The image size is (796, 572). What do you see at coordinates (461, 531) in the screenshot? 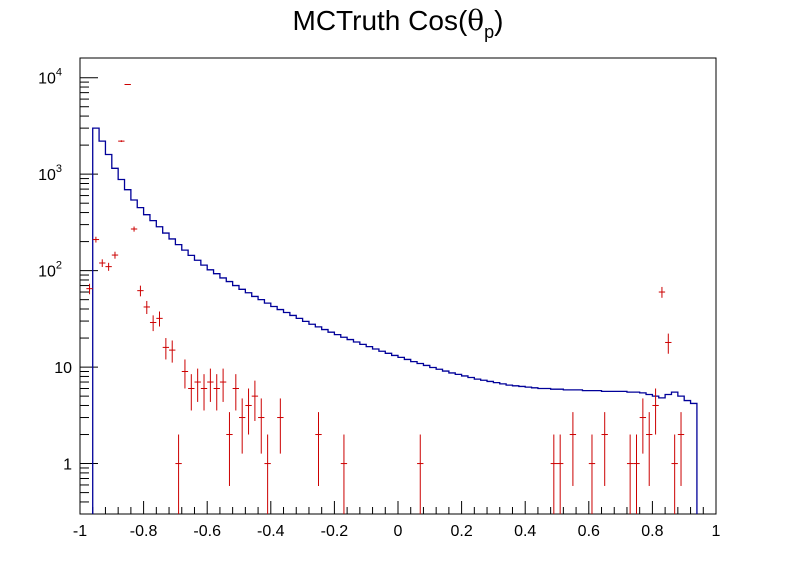
I see `x-tick-label: 0.2` at bounding box center [461, 531].